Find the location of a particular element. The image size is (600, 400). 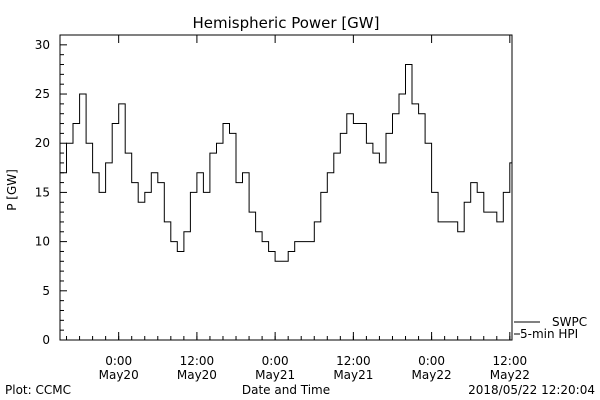

y-tick-label: 25 is located at coordinates (42, 94).